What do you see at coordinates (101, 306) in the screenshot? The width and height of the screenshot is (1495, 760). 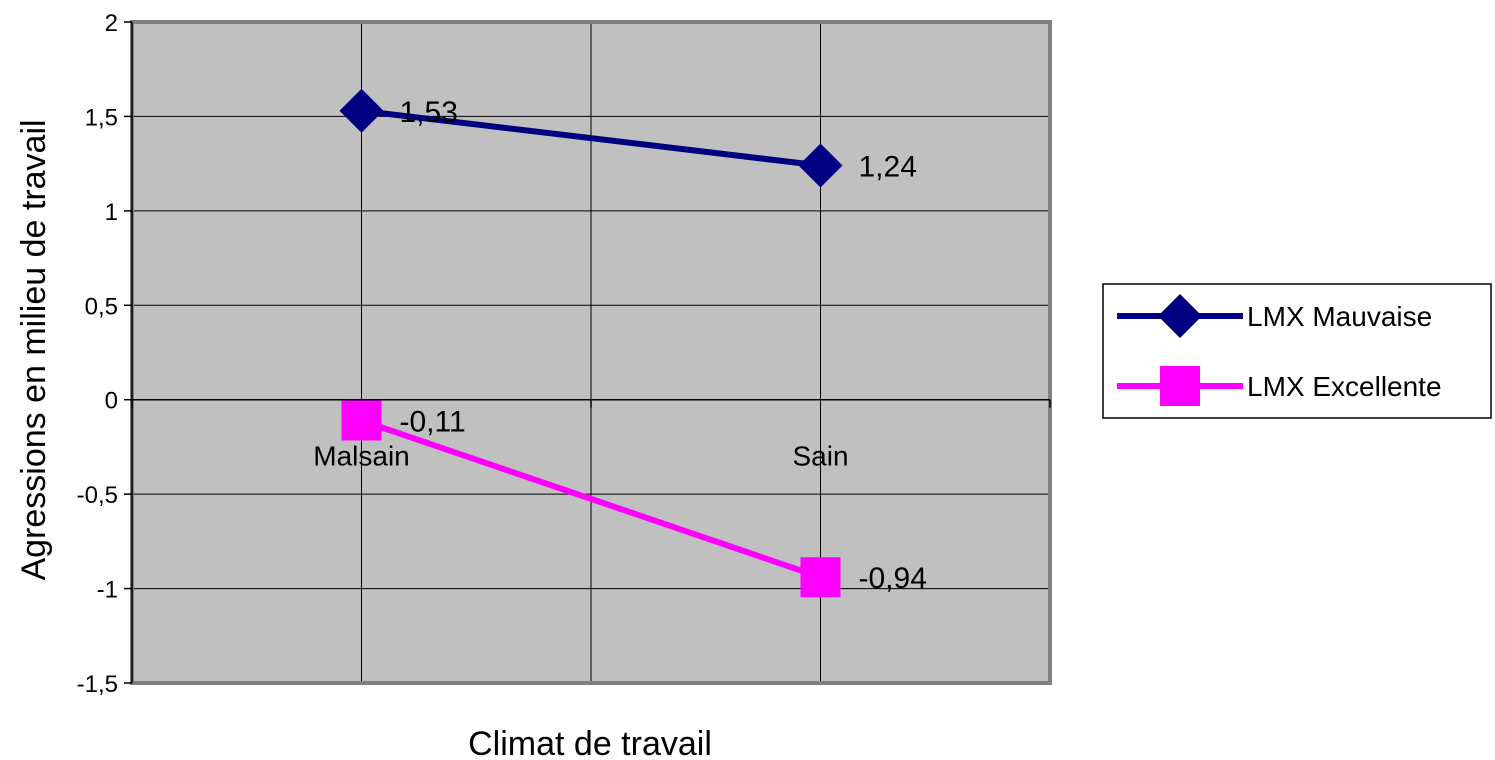 I see `y-tick-label: 0,5` at bounding box center [101, 306].